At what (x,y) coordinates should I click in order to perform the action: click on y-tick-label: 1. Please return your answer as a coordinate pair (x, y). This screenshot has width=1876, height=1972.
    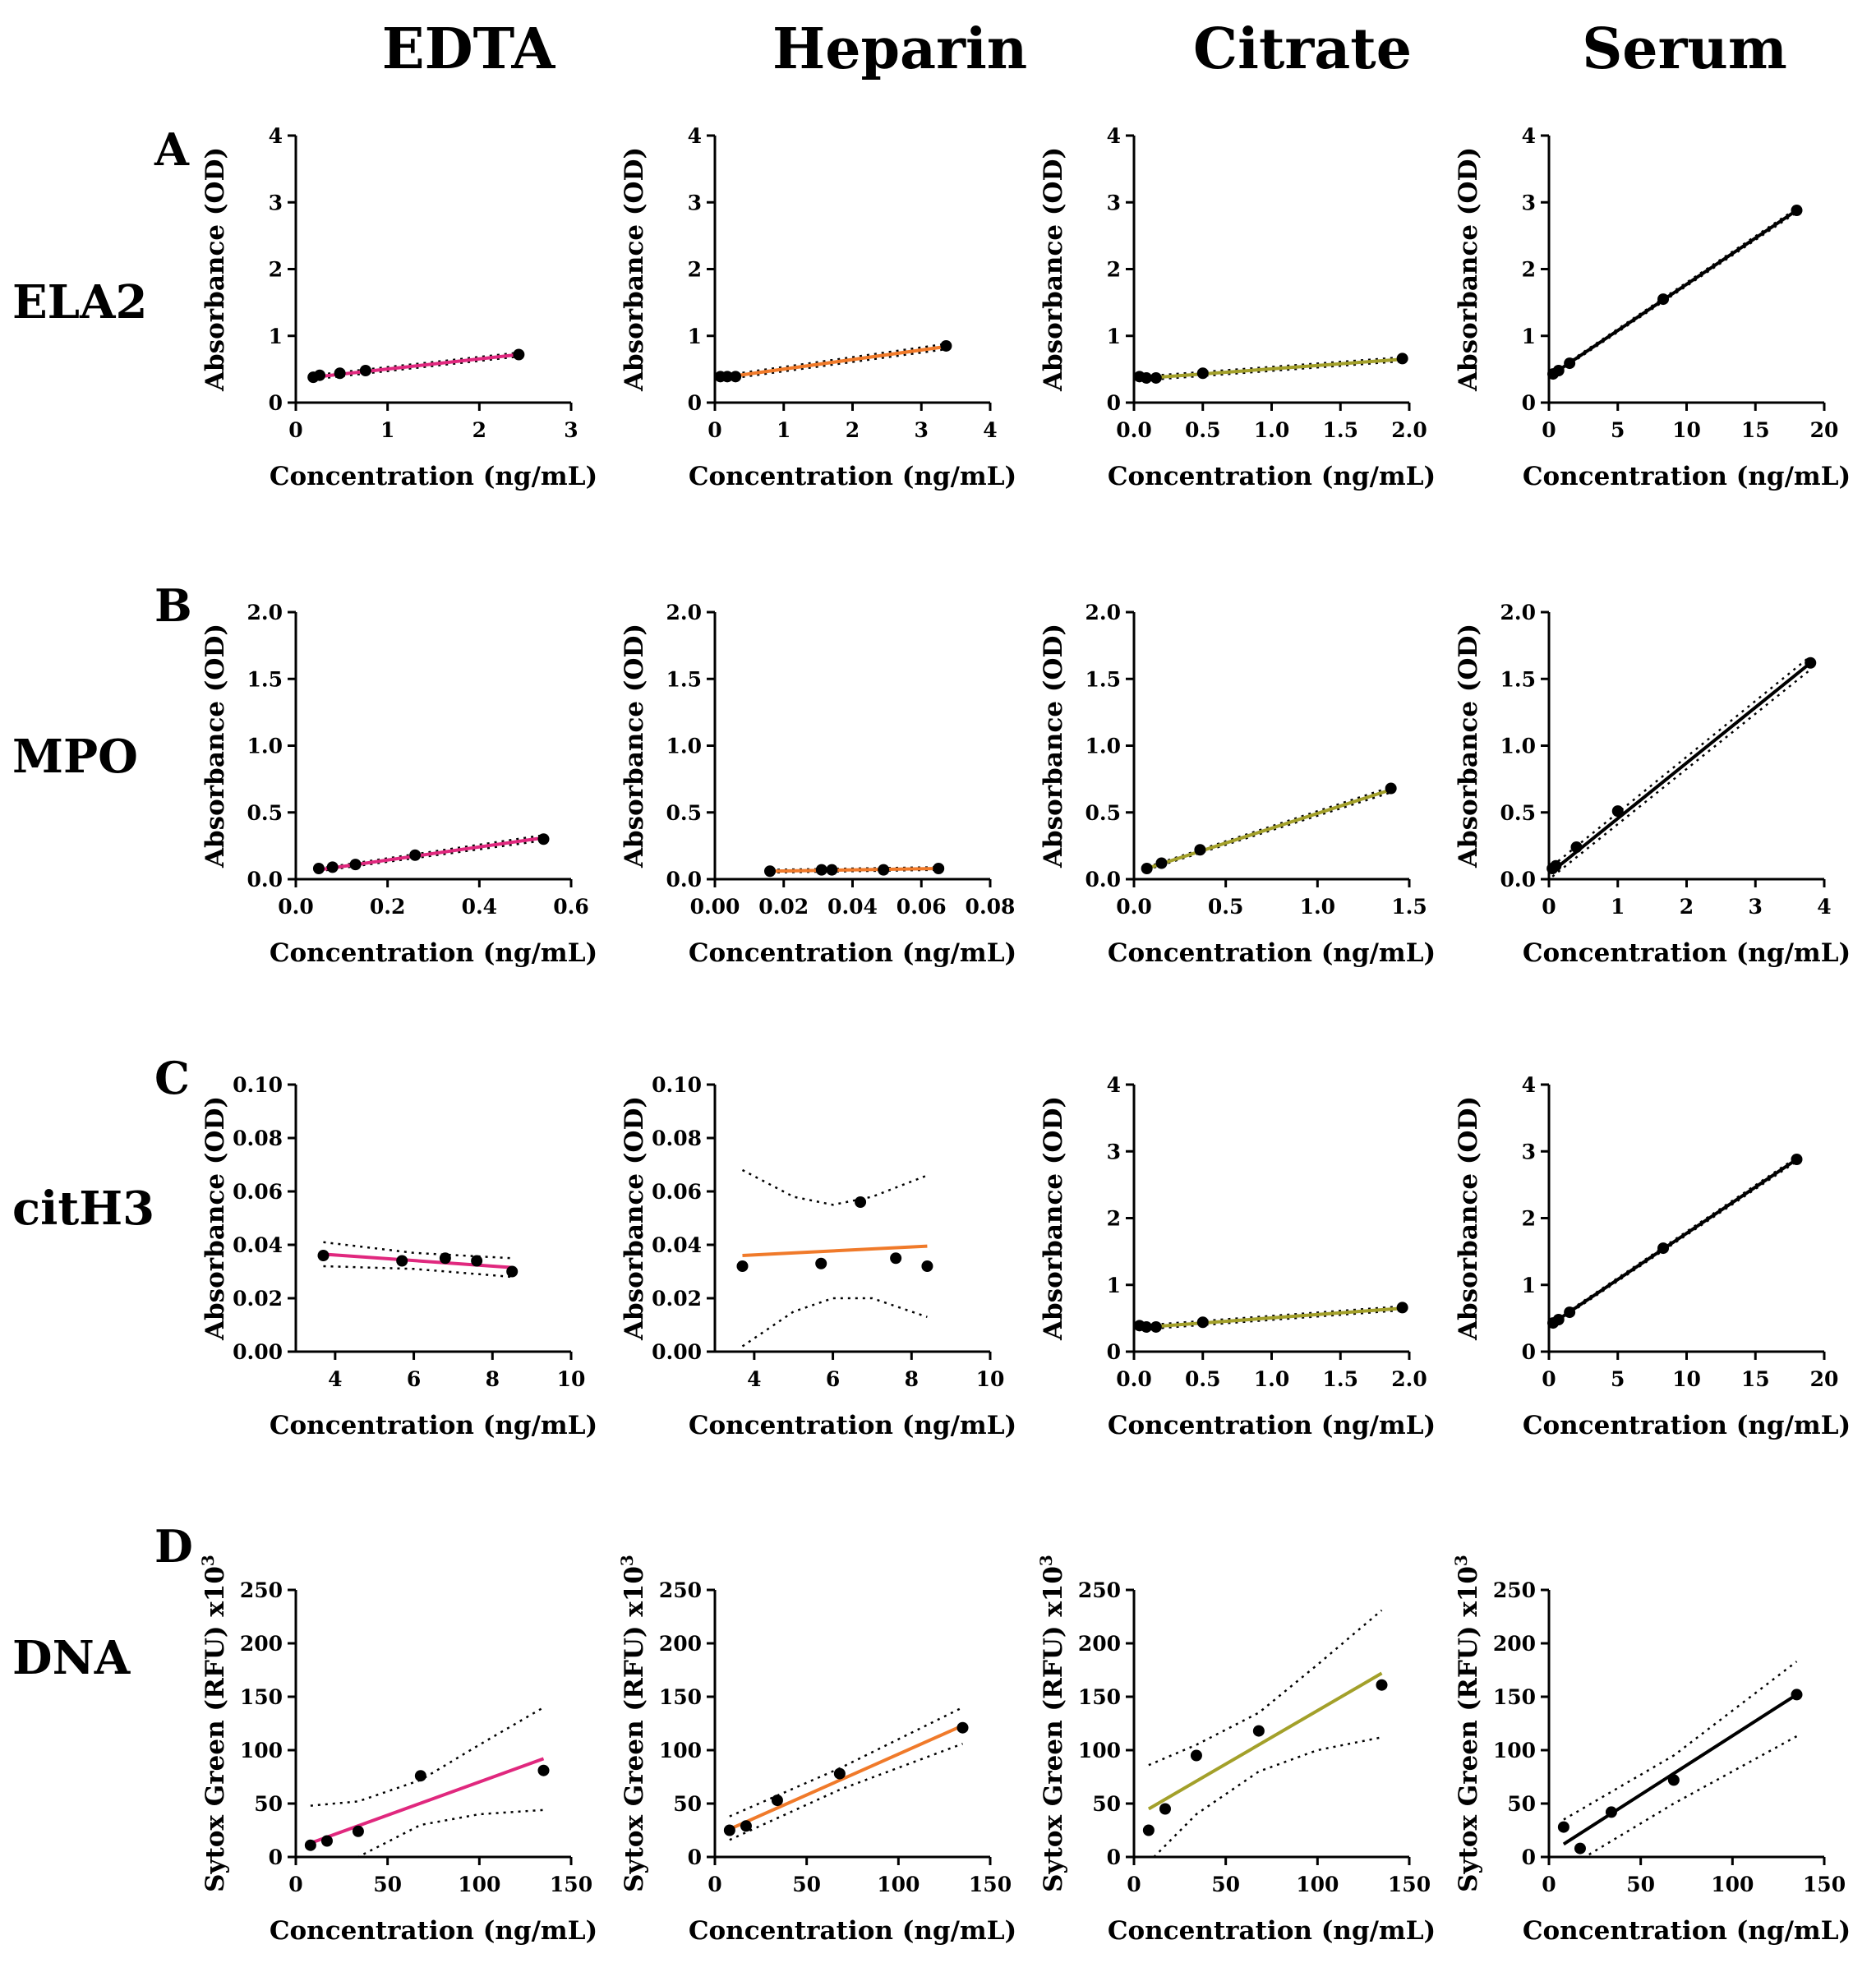
    Looking at the image, I should click on (1529, 337).